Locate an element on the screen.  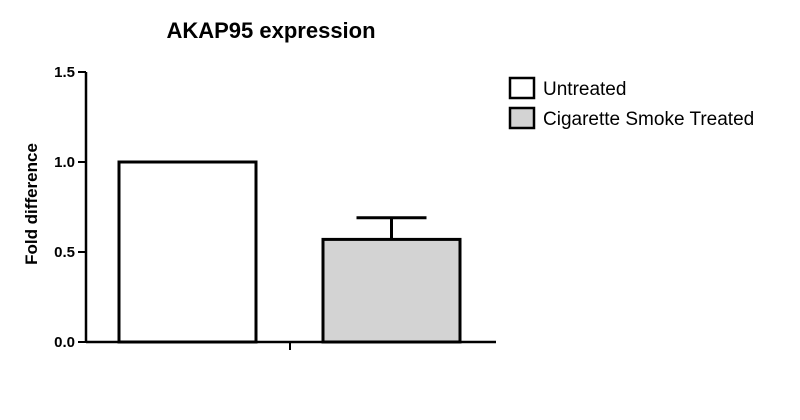
y-tick-label-3: 1.5 is located at coordinates (64, 72).